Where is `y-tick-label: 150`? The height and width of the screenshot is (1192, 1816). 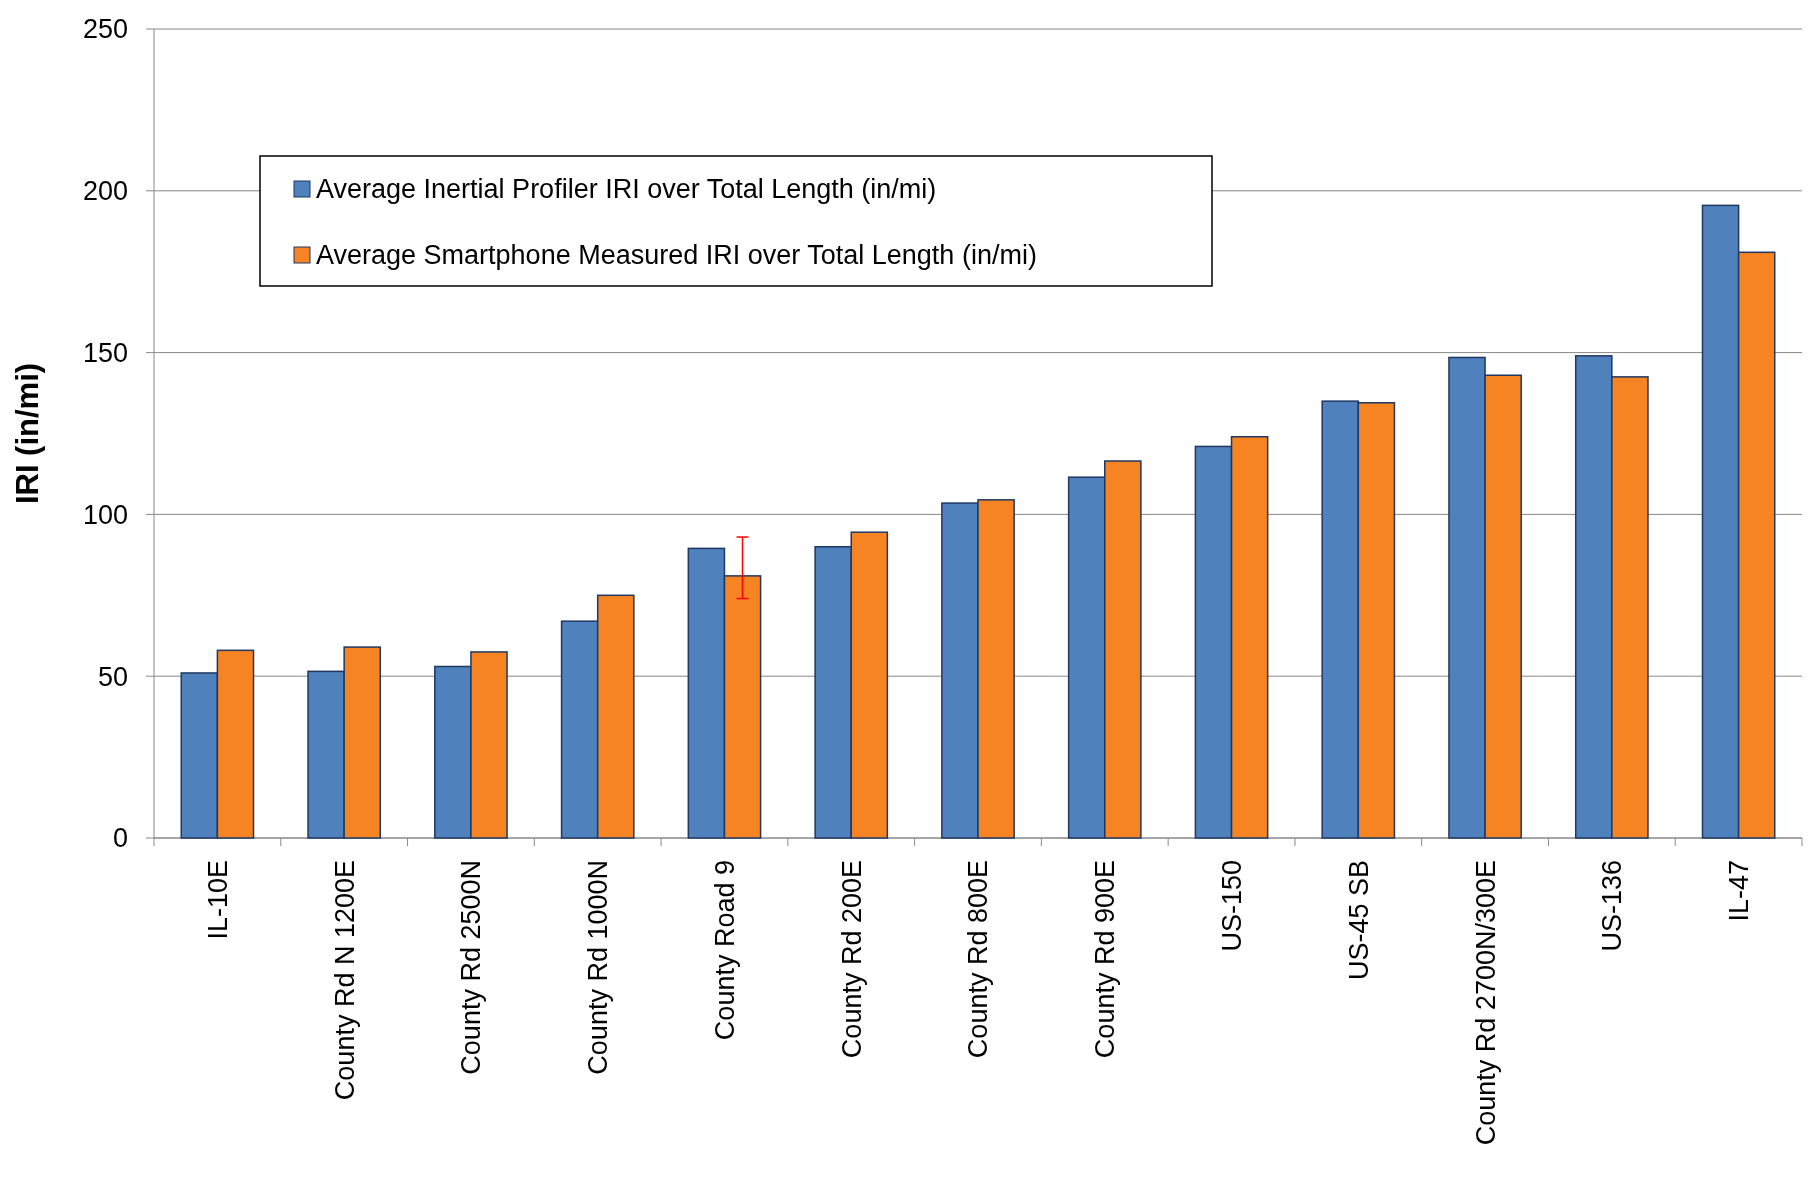 y-tick-label: 150 is located at coordinates (105, 353).